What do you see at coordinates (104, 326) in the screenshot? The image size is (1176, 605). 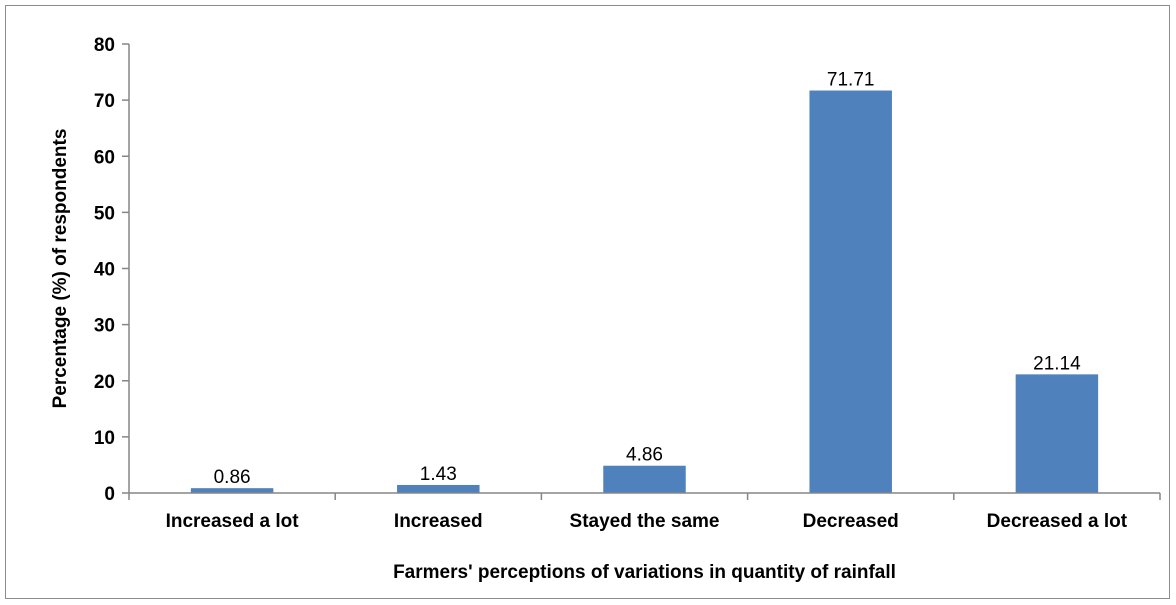 I see `y-tick-label: 30` at bounding box center [104, 326].